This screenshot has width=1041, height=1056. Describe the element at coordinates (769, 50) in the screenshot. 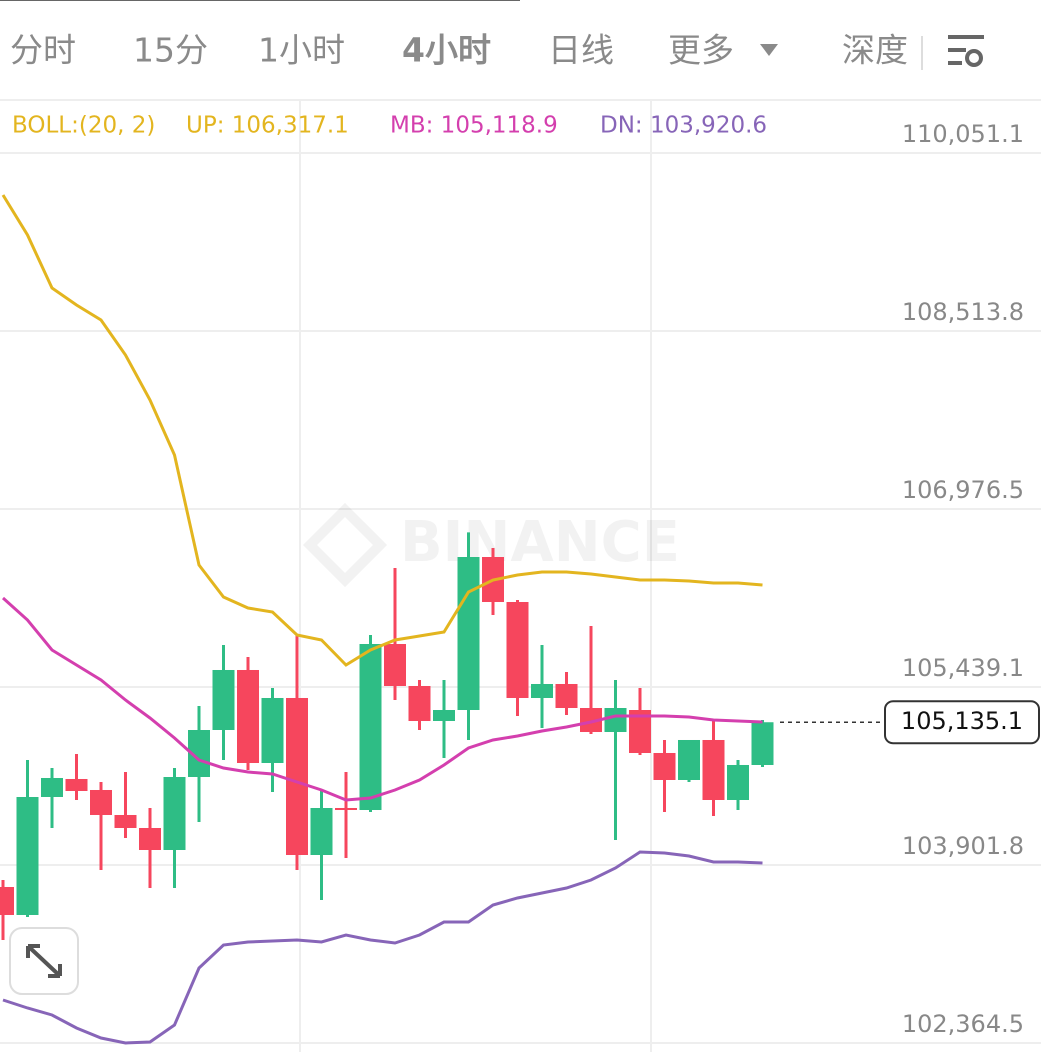

I see `dropdown-arrow` at that location.